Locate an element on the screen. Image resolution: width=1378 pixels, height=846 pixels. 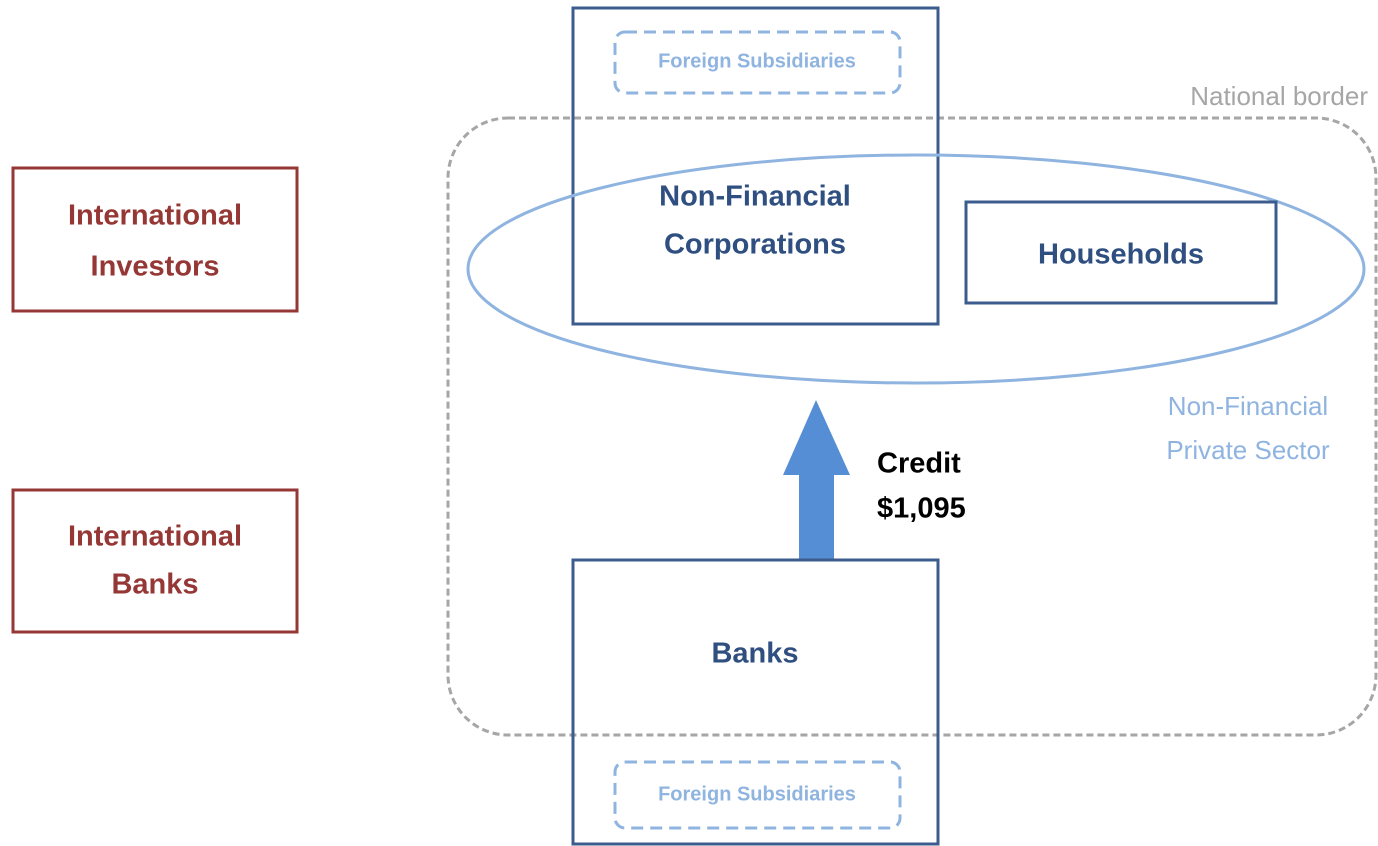
investors-label: International is located at coordinates (155, 216).